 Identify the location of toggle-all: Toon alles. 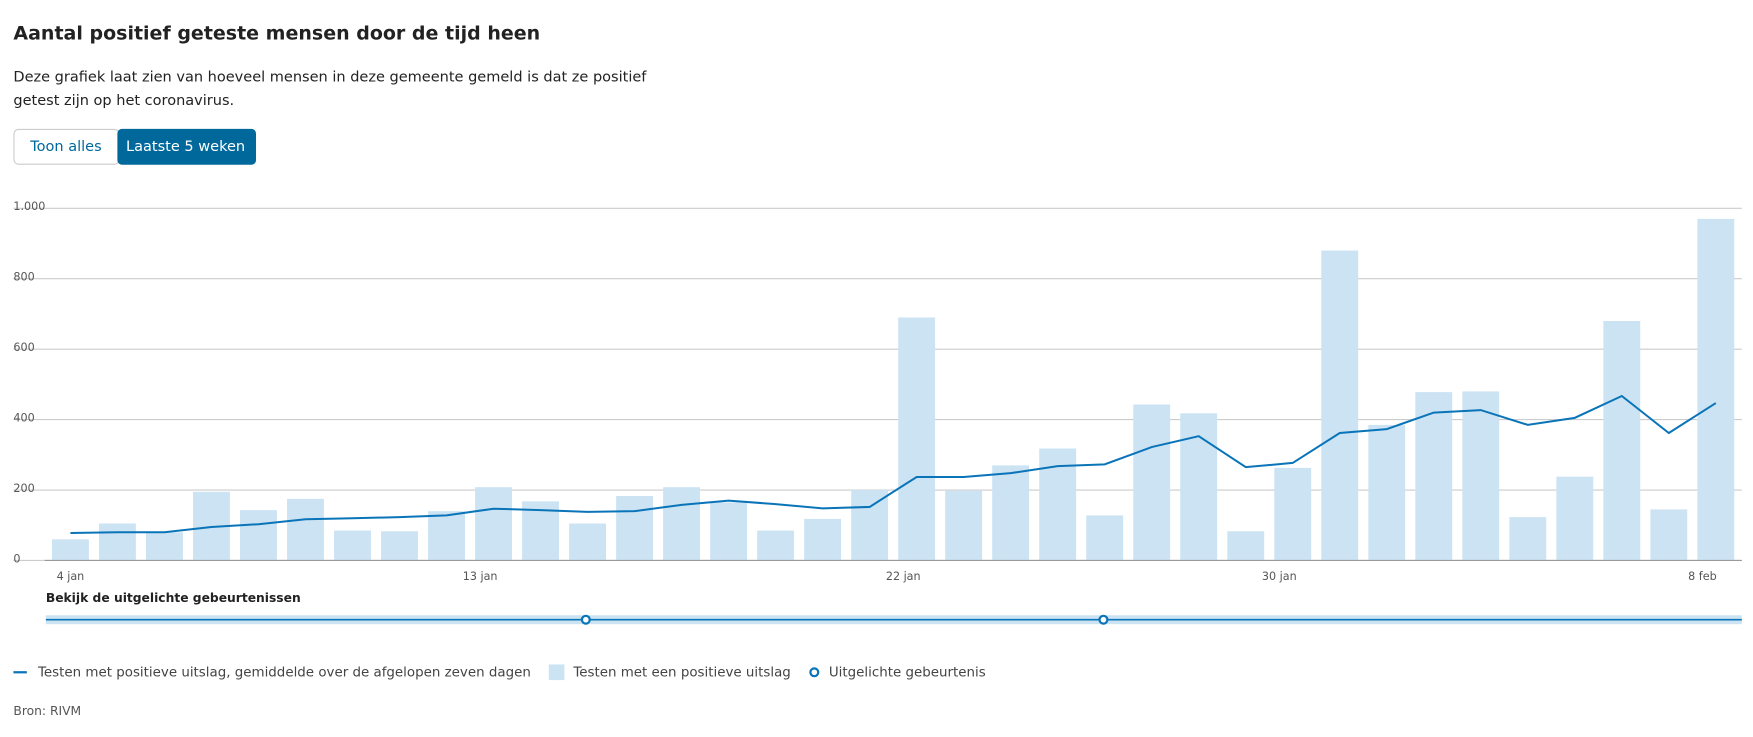
(66, 146).